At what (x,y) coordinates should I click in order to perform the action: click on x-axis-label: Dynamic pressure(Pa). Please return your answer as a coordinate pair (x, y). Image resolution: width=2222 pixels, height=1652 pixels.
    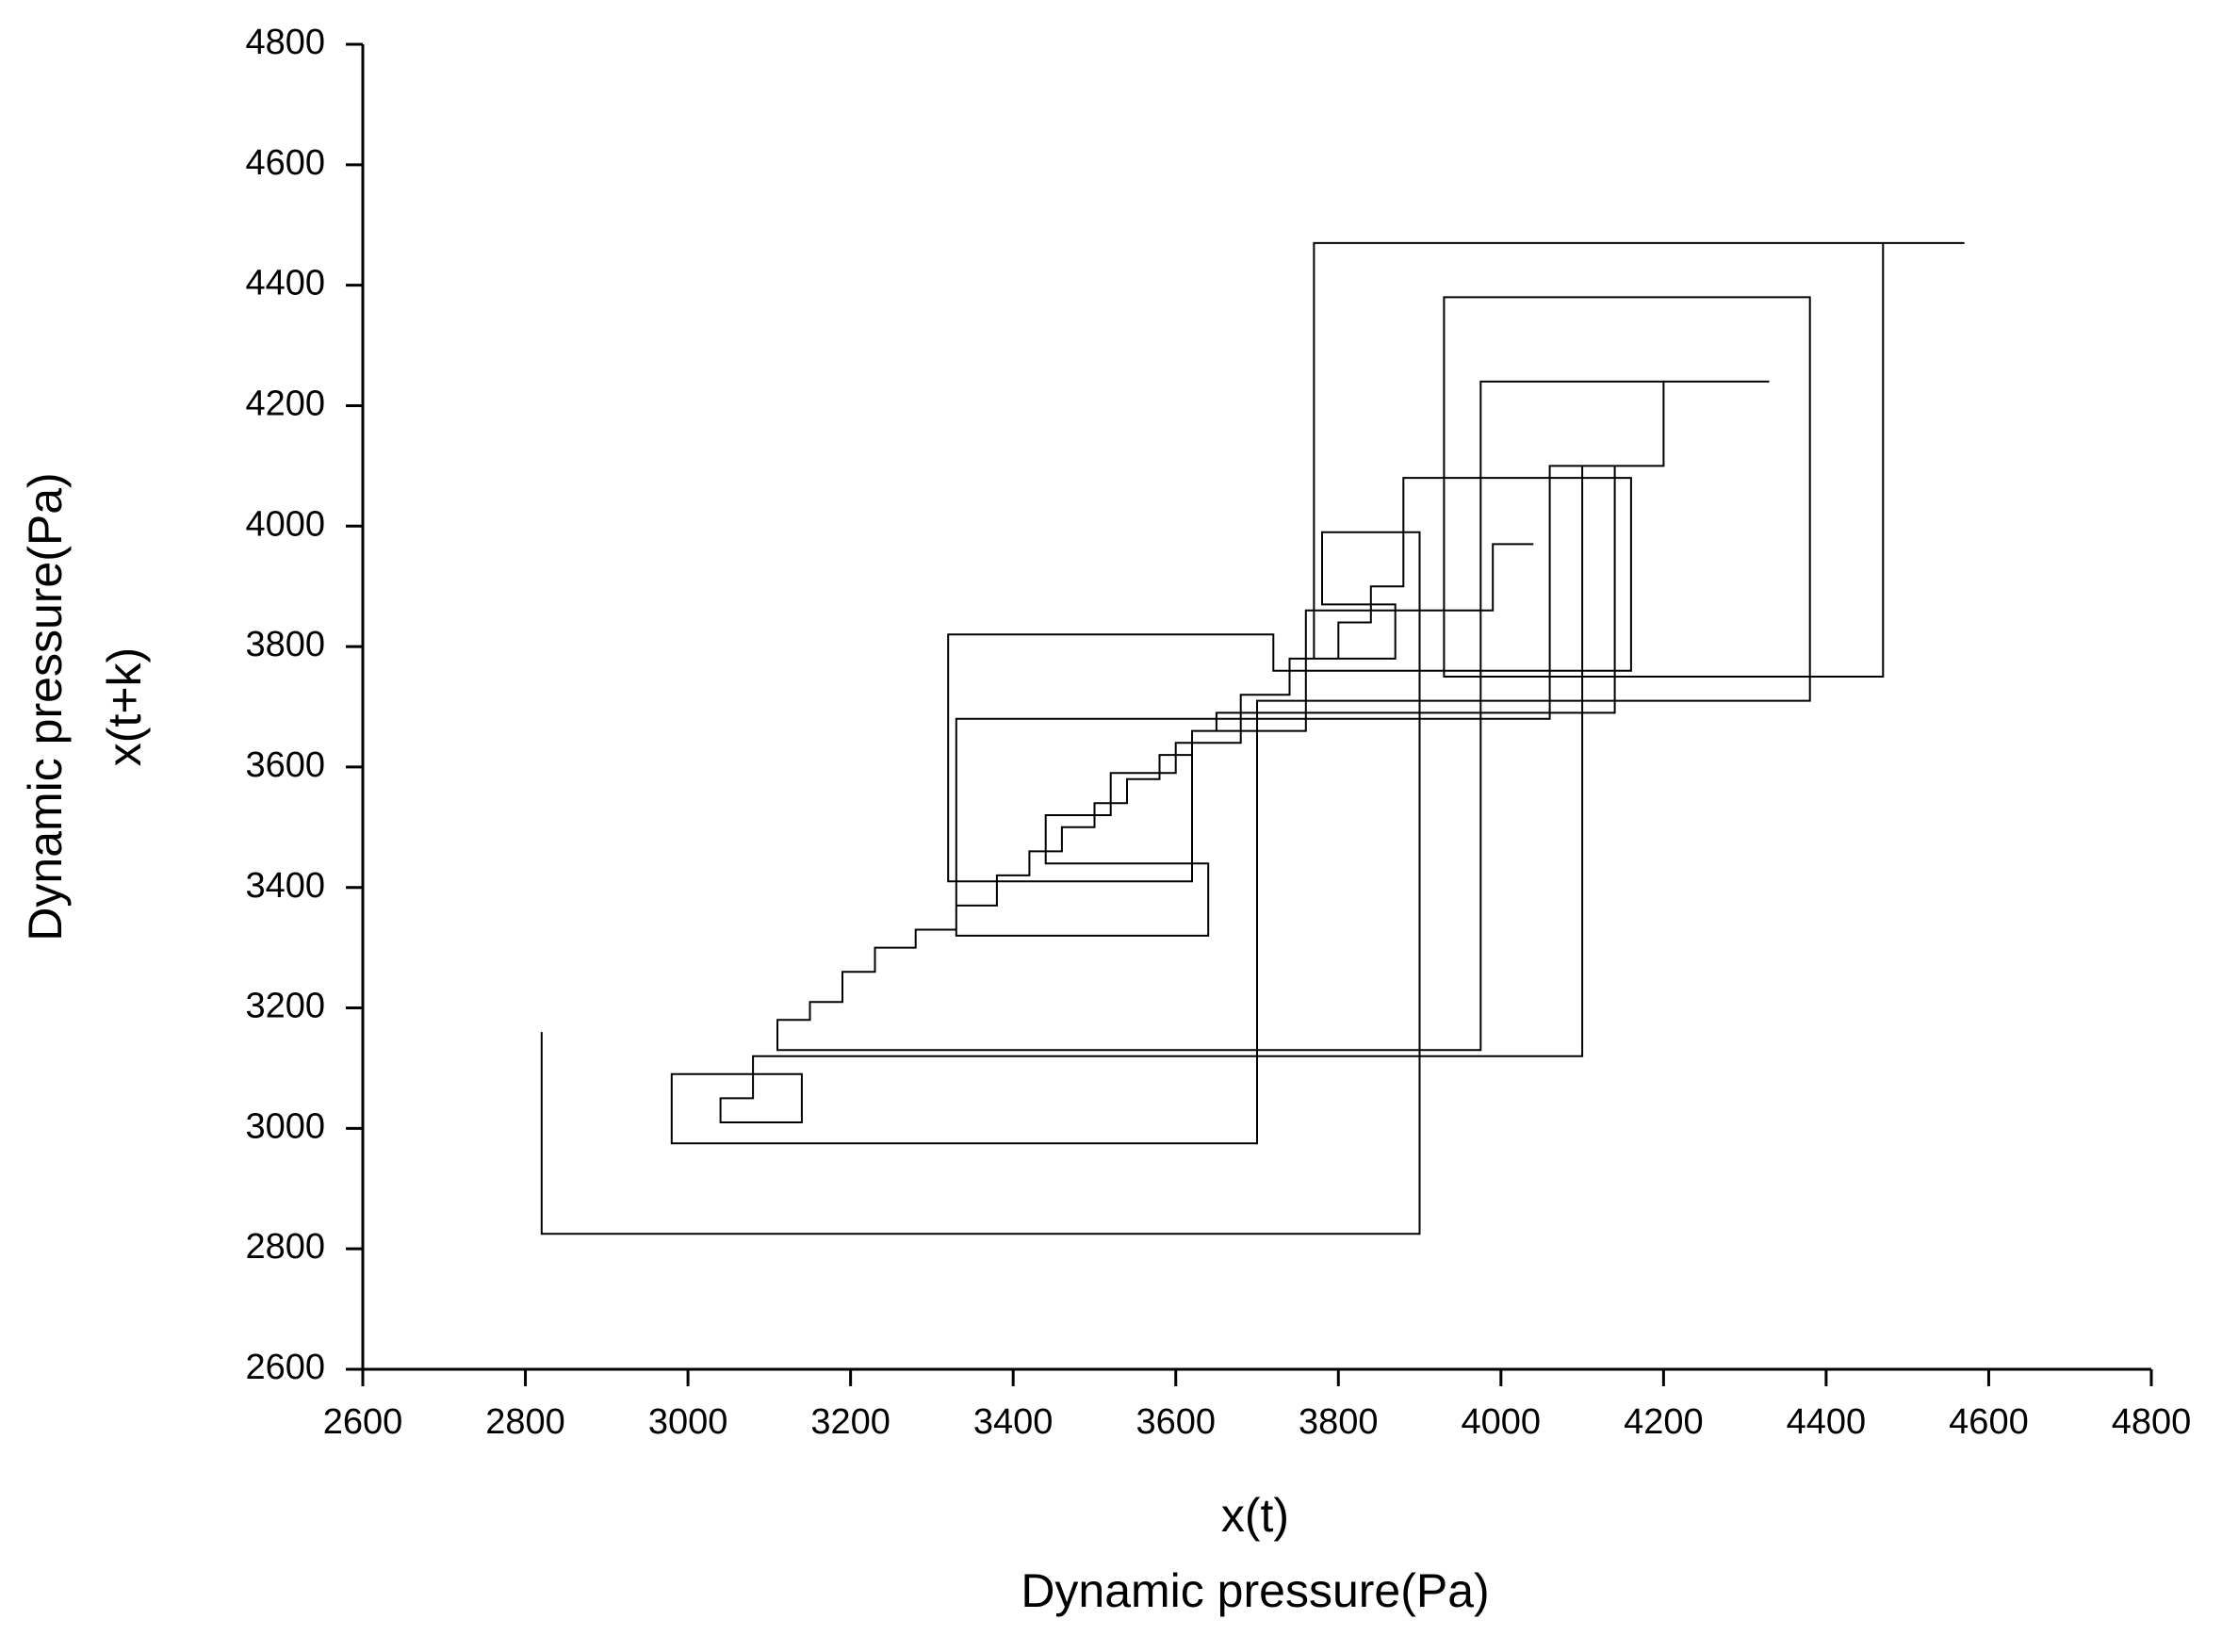
    Looking at the image, I should click on (1255, 1590).